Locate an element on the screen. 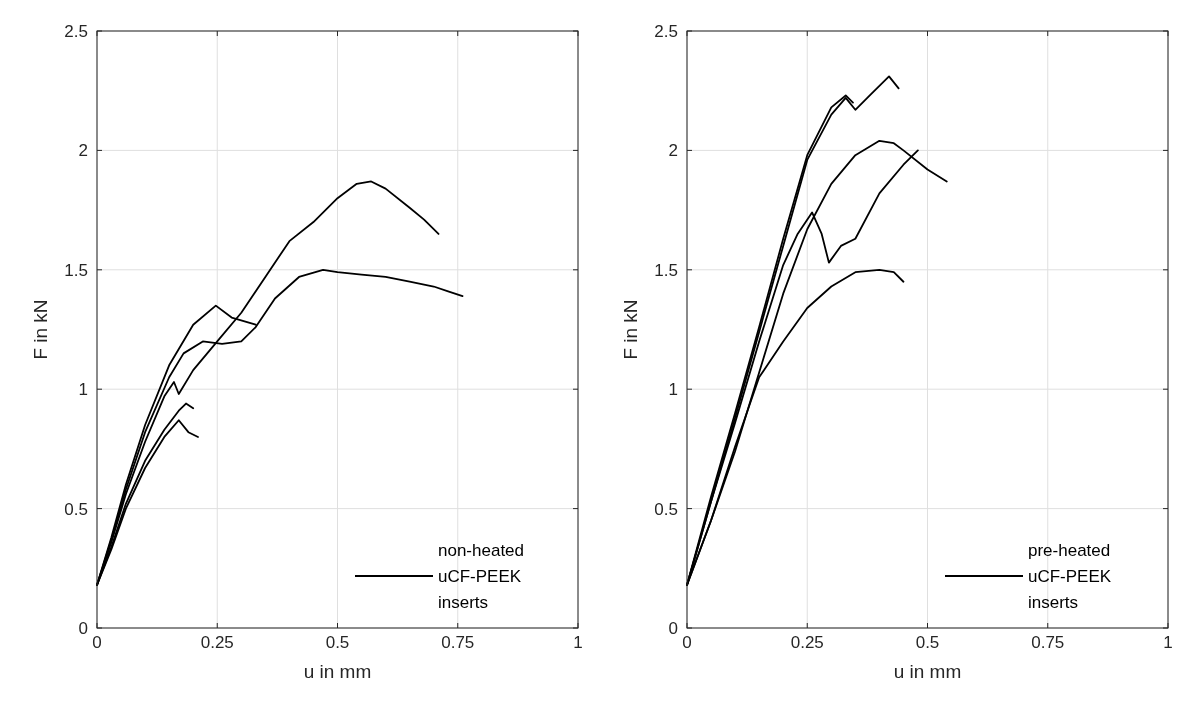 This screenshot has height=713, width=1192. legend-label: non-heated uCF-PEEK inserts is located at coordinates (481, 576).